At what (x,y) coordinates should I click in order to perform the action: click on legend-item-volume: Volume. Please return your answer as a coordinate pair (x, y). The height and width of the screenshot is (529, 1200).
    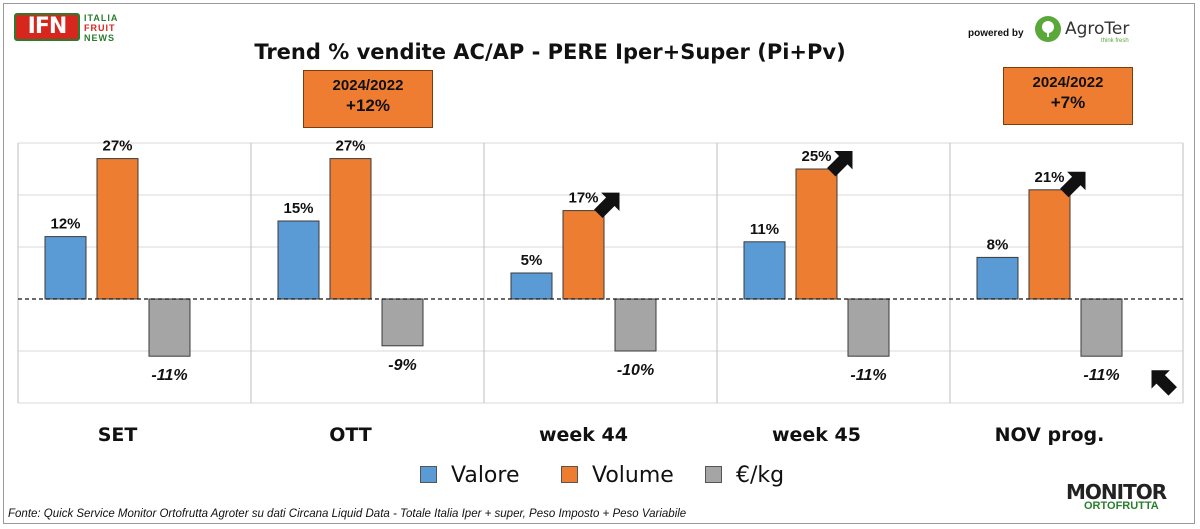
    Looking at the image, I should click on (617, 475).